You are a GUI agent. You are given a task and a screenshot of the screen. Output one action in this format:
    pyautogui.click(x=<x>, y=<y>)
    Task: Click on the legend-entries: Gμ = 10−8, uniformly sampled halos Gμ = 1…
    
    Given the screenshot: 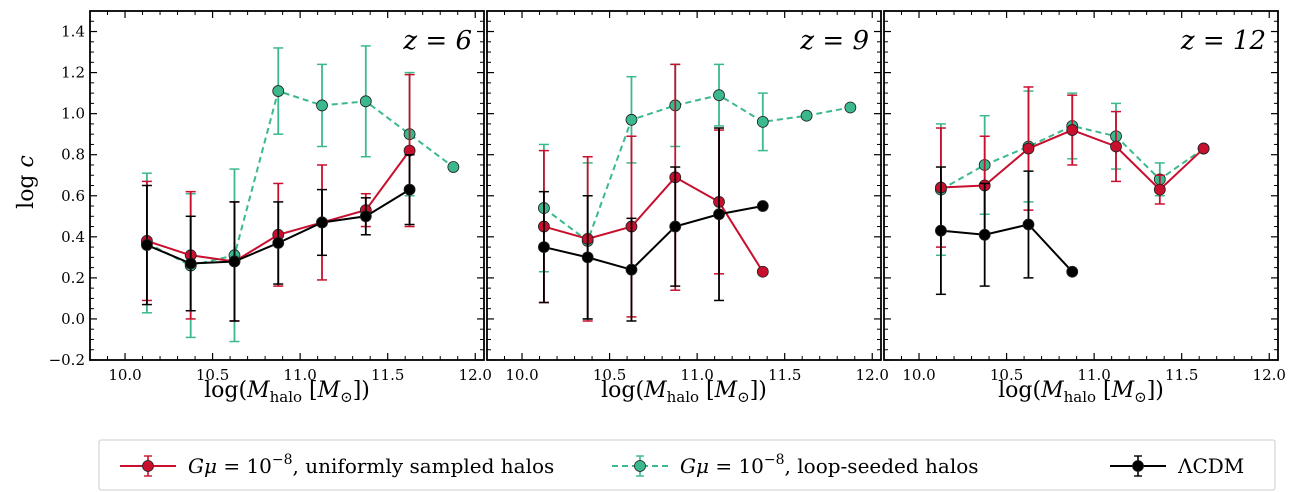 What is the action you would take?
    pyautogui.click(x=682, y=465)
    